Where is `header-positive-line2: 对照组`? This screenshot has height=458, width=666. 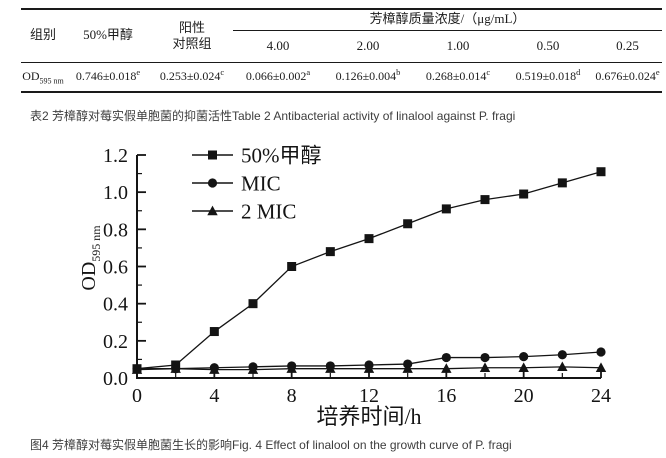 header-positive-line2: 对照组 is located at coordinates (192, 43).